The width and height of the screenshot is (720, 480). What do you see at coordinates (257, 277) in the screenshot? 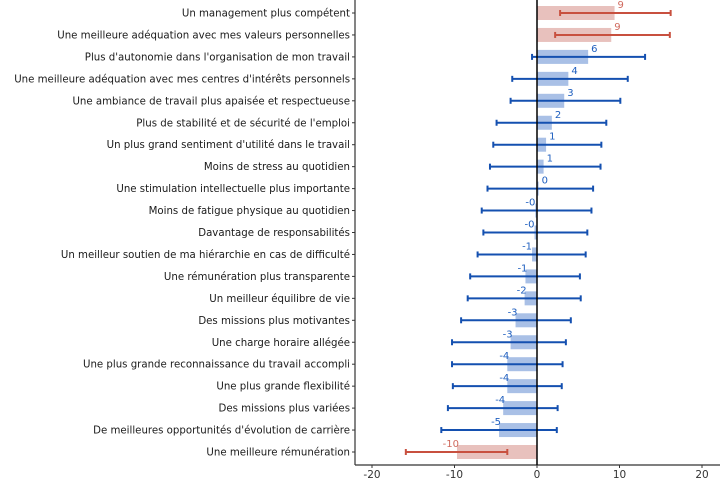
I see `category-label: Une rémunération plus transparente` at bounding box center [257, 277].